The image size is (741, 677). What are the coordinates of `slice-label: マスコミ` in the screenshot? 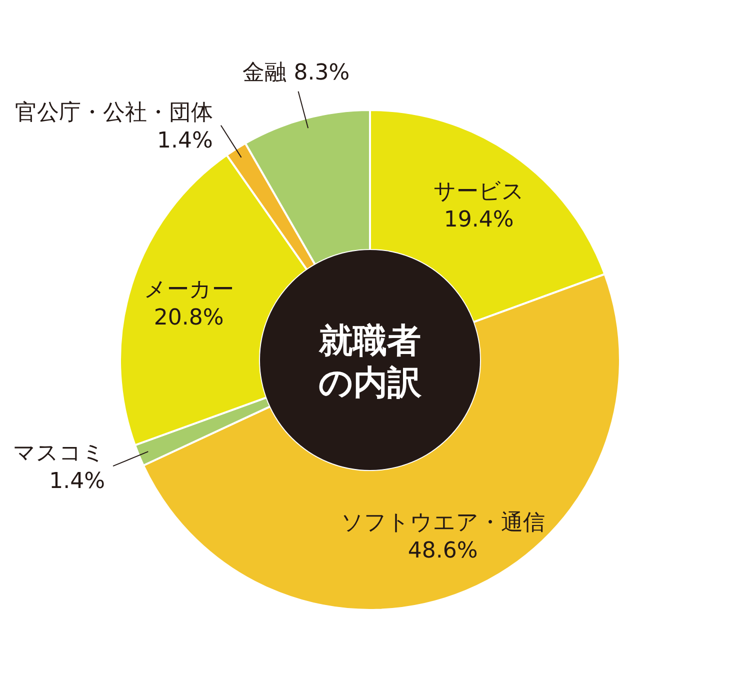 It's located at (59, 453).